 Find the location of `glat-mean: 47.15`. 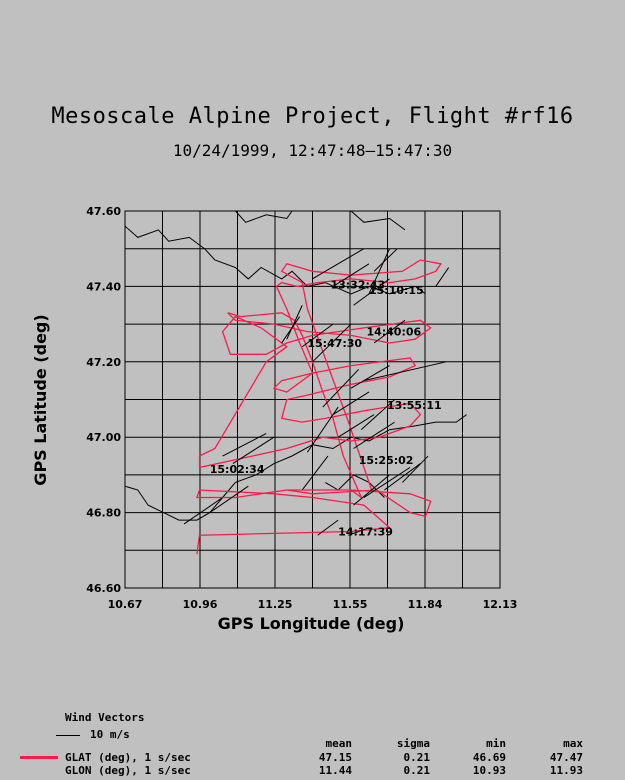

glat-mean: 47.15 is located at coordinates (335, 757).